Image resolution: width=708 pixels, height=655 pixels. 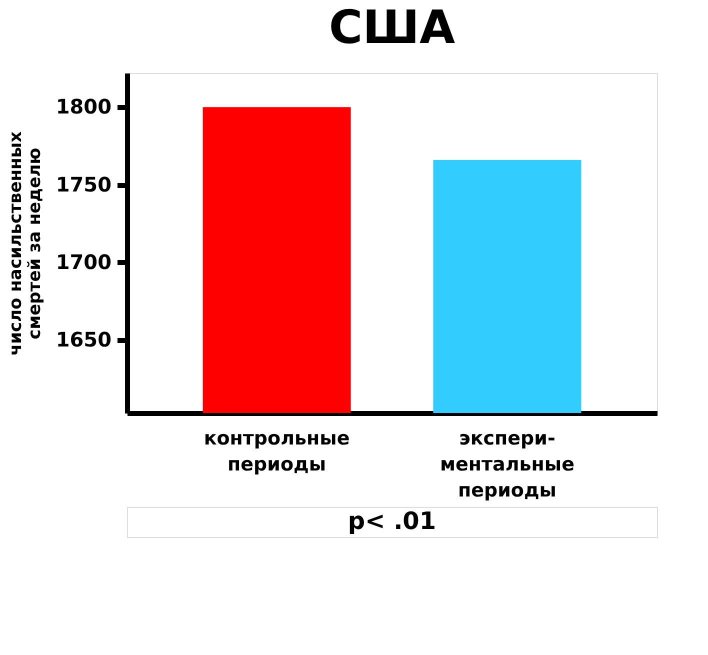 I want to click on y-tick-label: 1700, so click(x=84, y=262).